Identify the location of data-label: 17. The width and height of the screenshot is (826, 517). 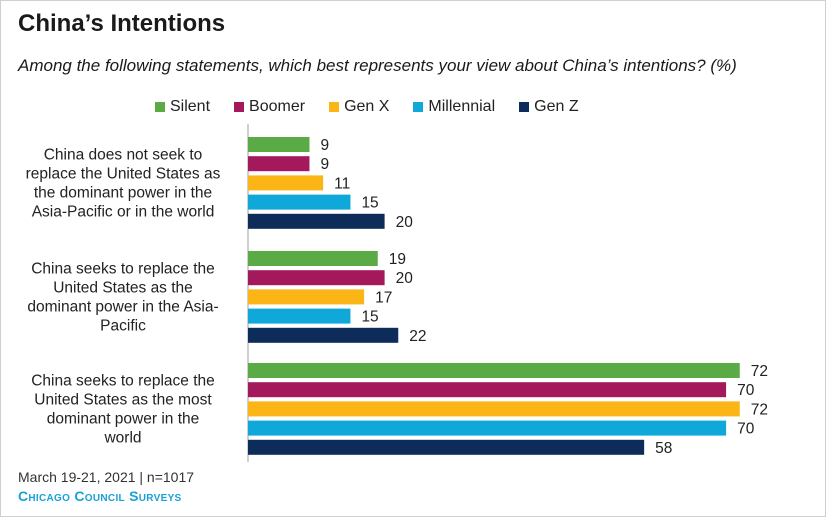
(383, 297).